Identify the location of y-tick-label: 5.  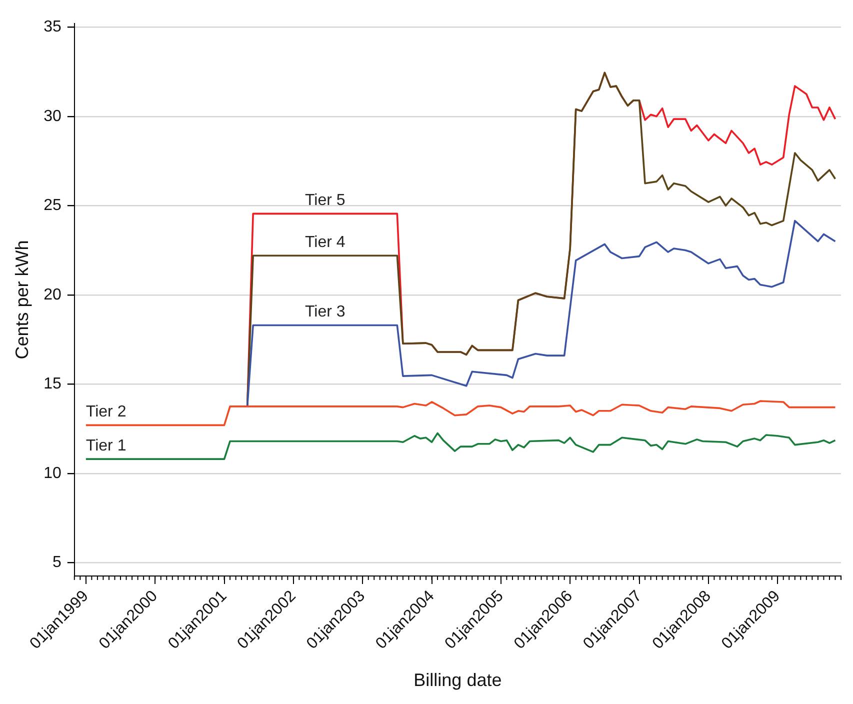
(57, 562).